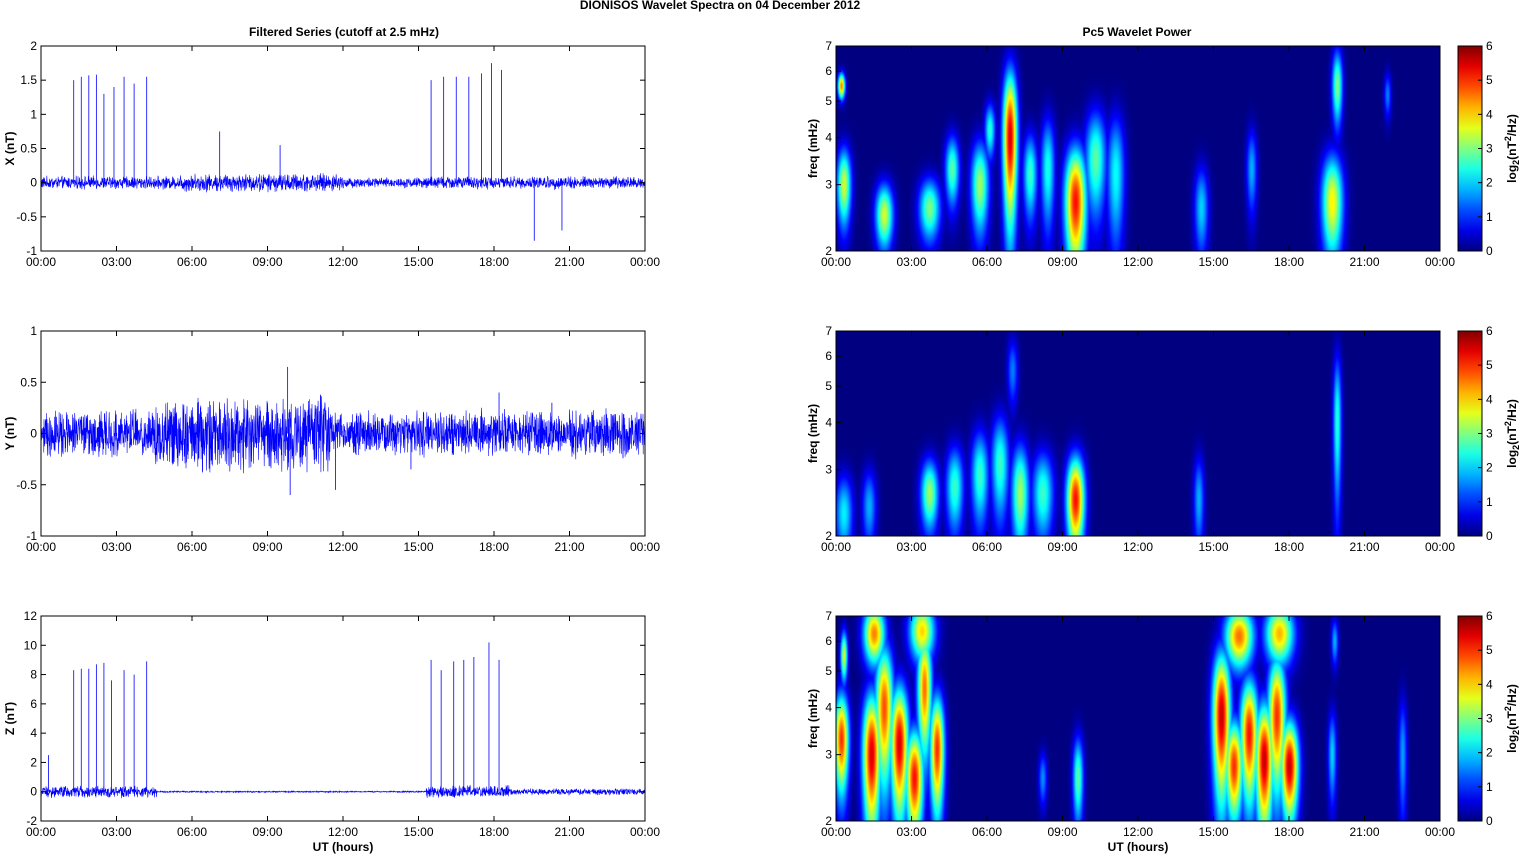 The height and width of the screenshot is (854, 1521). Describe the element at coordinates (1137, 32) in the screenshot. I see `right-column-title: Pc5 Wavelet Power` at that location.